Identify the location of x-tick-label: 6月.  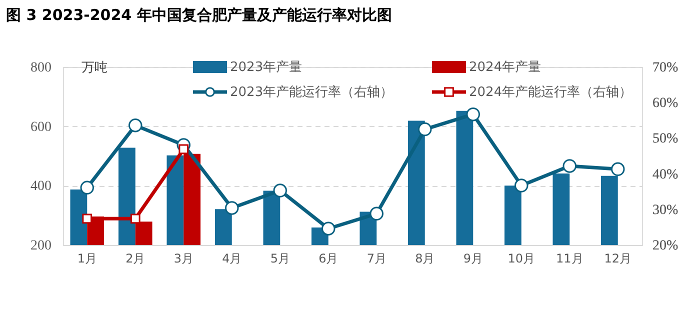
(328, 259).